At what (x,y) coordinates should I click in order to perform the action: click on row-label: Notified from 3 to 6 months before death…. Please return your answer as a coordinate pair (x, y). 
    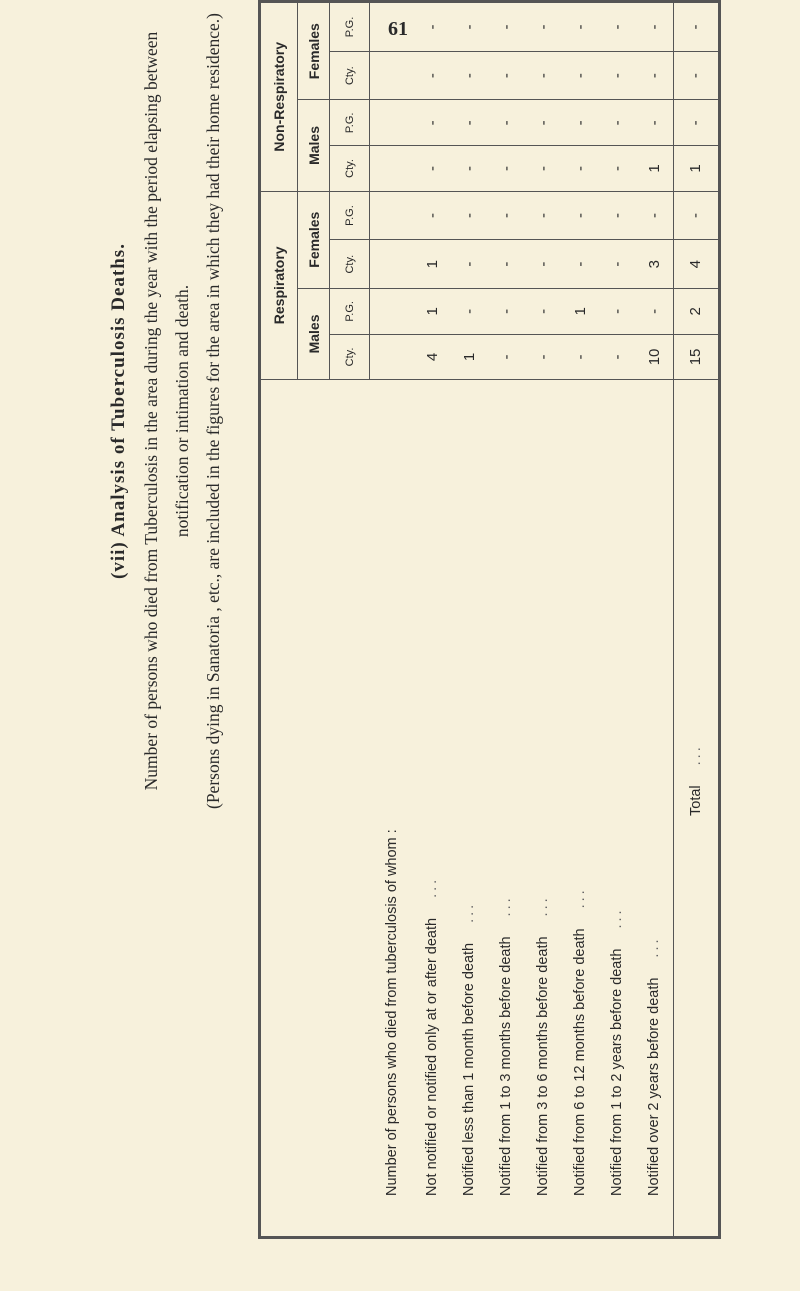
    Looking at the image, I should click on (543, 808).